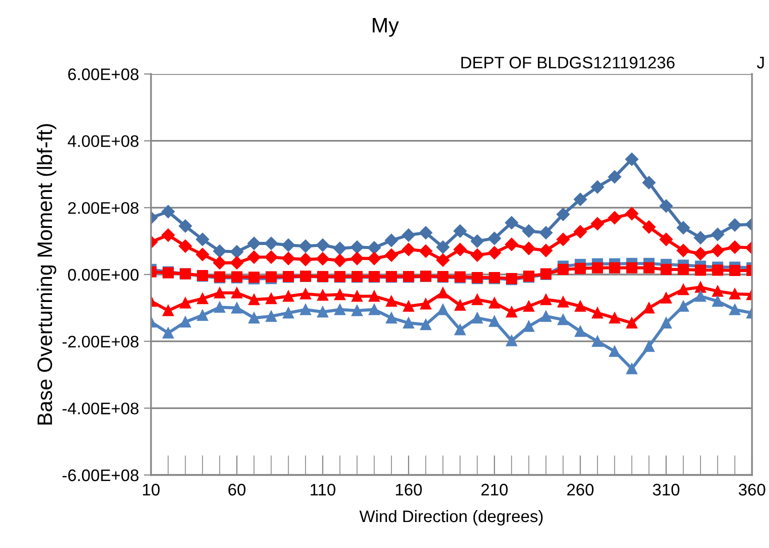  I want to click on y-tick-label: -4.00E+08, so click(100, 408).